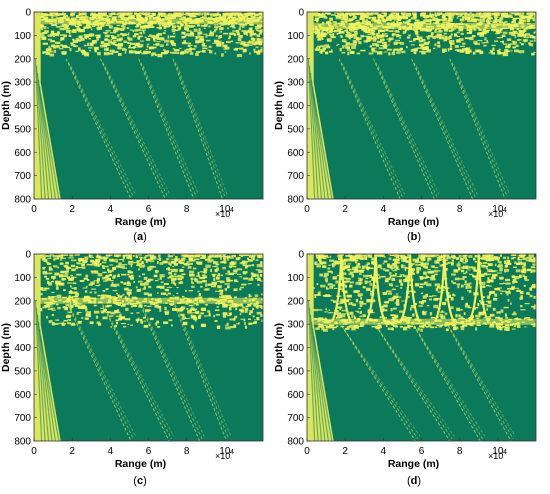 The width and height of the screenshot is (550, 494). Describe the element at coordinates (374, 130) in the screenshot. I see `arrival-line` at that location.